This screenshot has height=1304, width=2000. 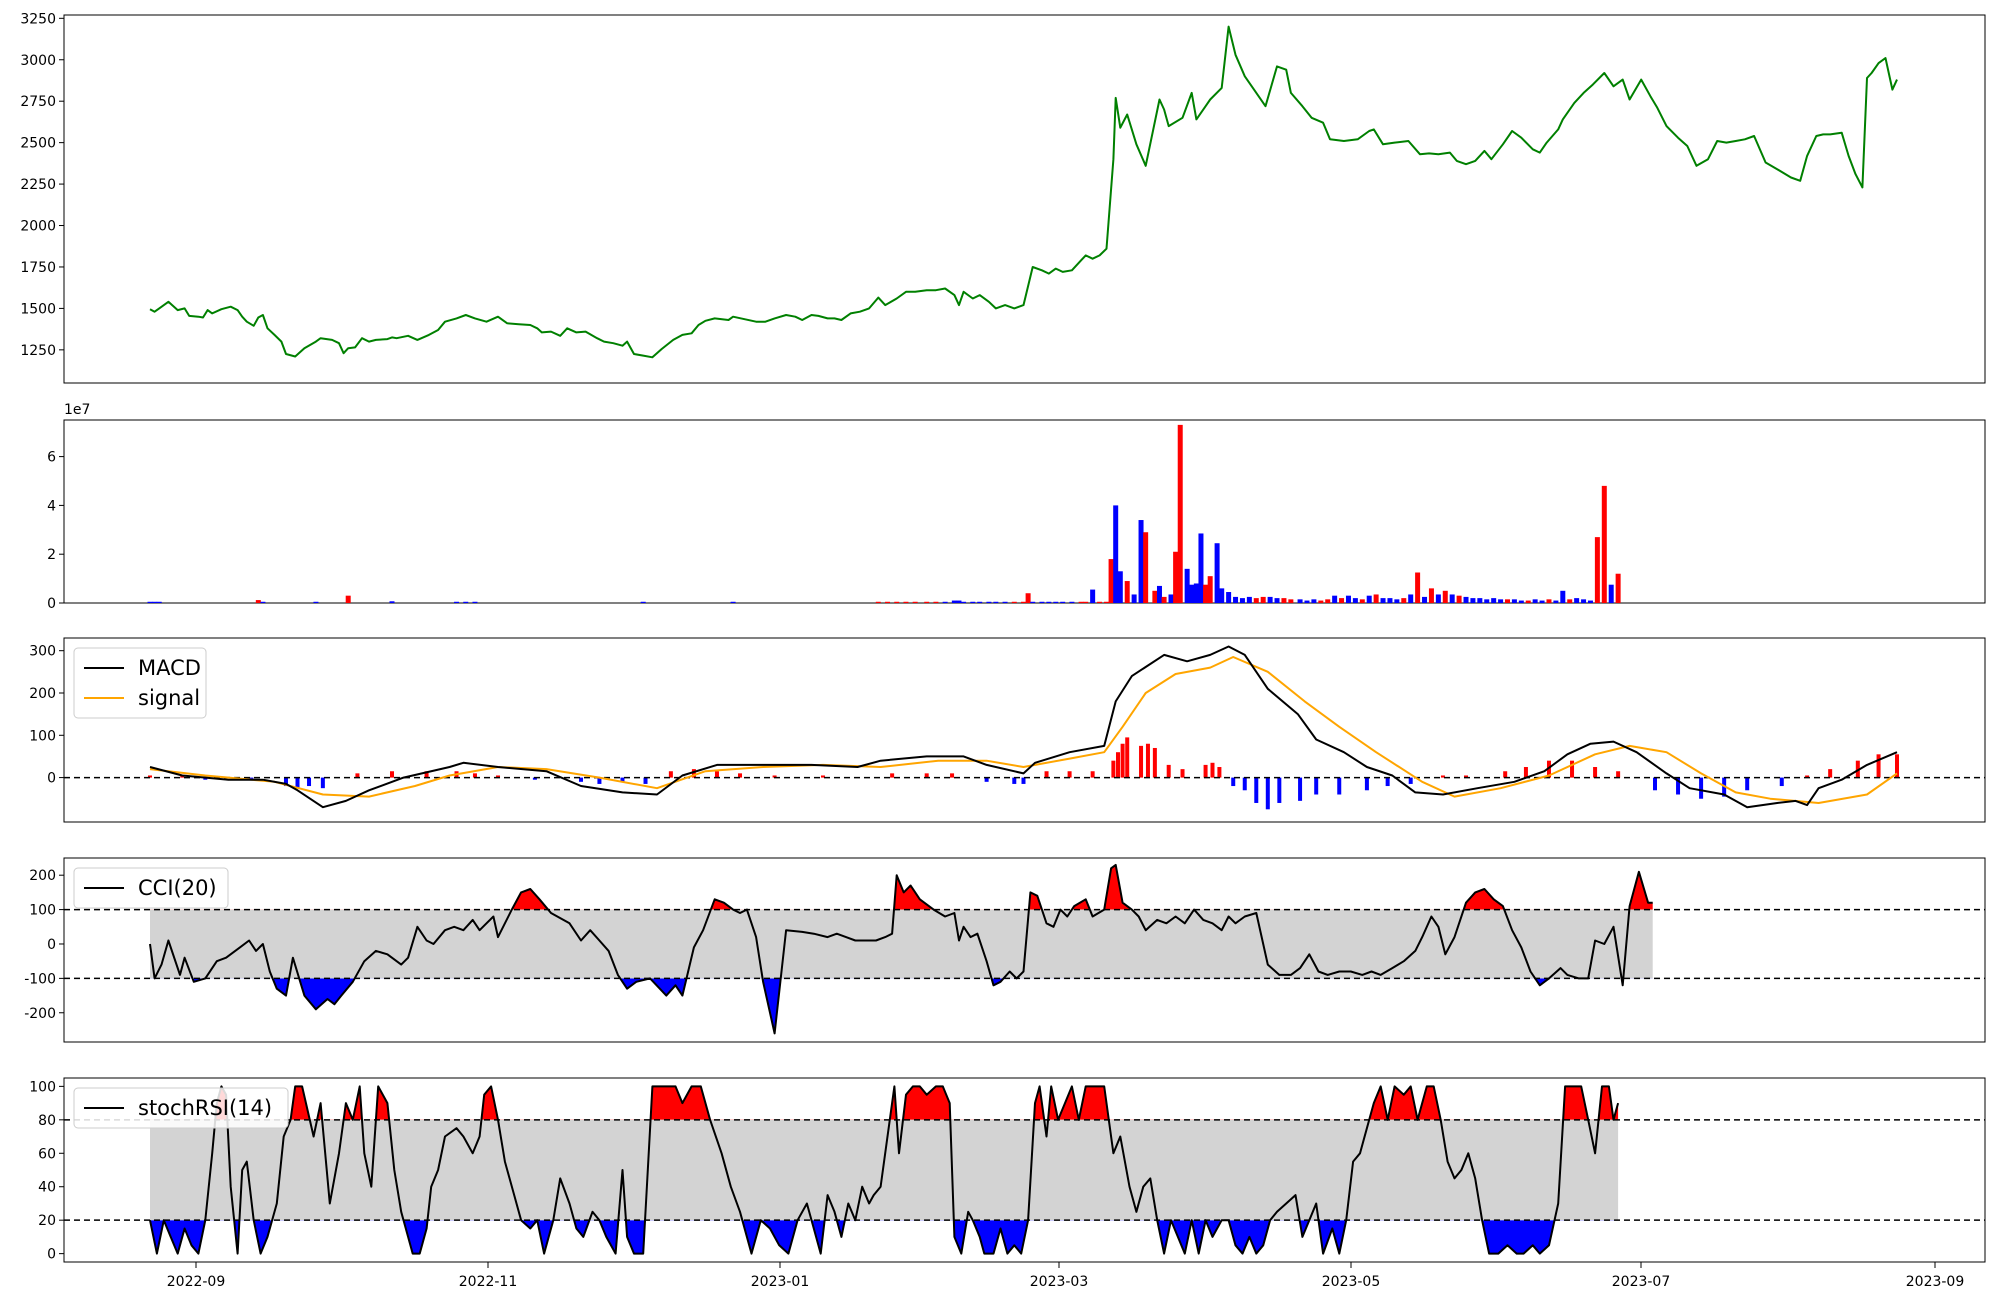 I want to click on price-panel-ytick-label: 2500, so click(x=38, y=144).